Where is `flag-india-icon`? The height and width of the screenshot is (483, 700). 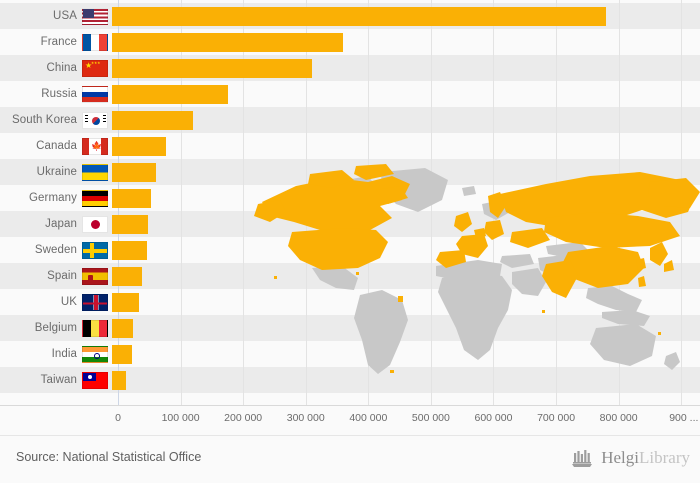
flag-india-icon is located at coordinates (95, 354).